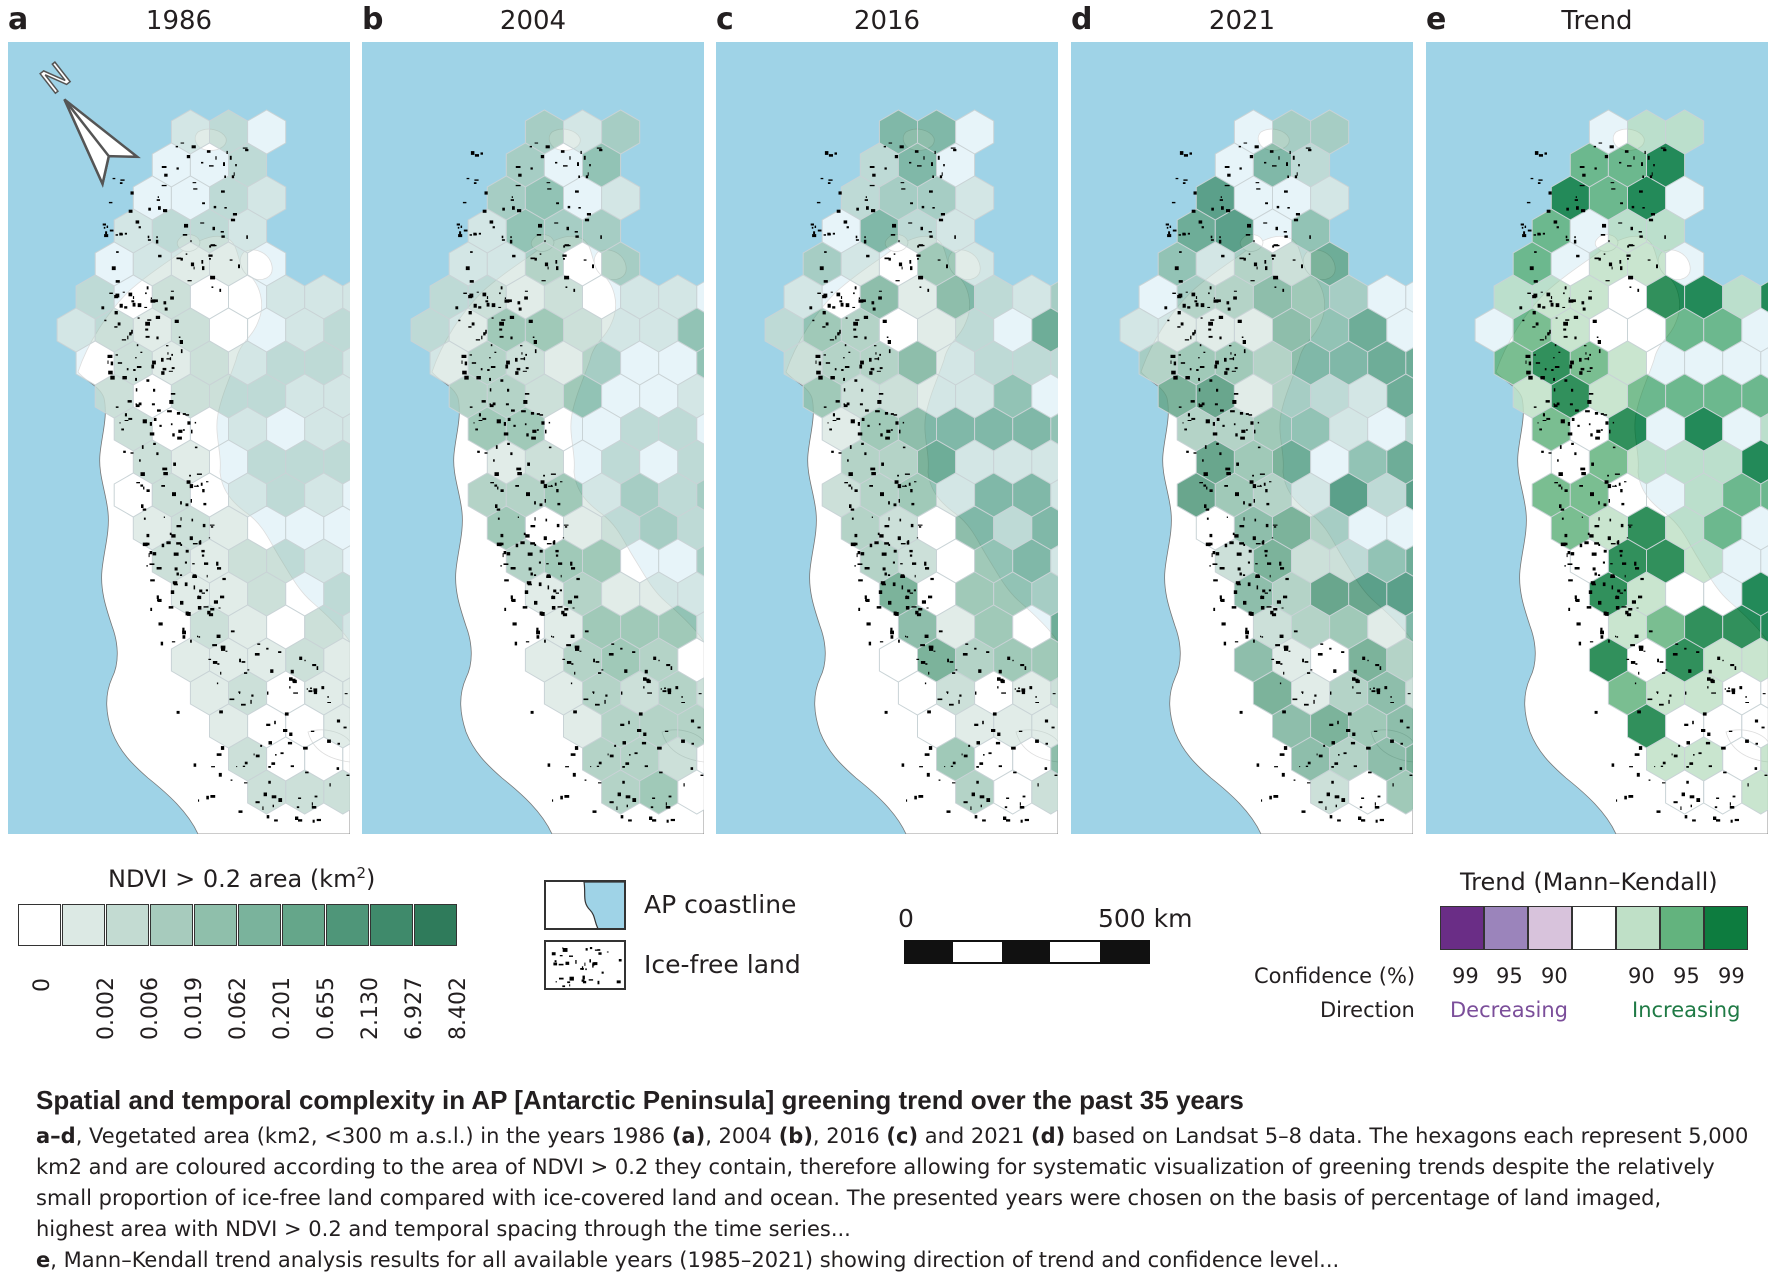 Image resolution: width=1773 pixels, height=1284 pixels. I want to click on conf-dec-90: 90, so click(1554, 976).